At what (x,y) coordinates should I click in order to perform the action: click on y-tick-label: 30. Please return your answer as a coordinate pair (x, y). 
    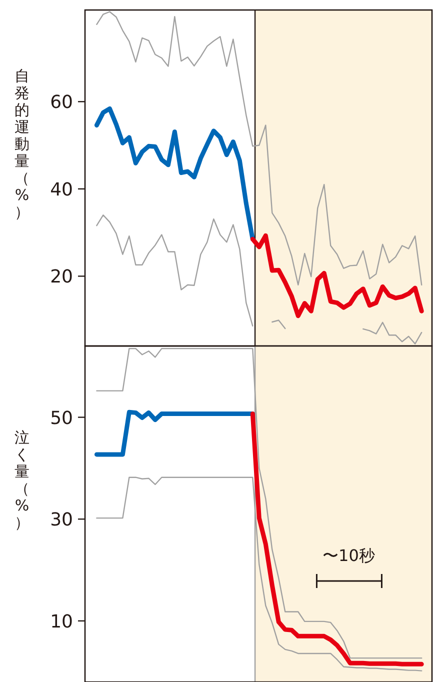
    Looking at the image, I should click on (61, 520).